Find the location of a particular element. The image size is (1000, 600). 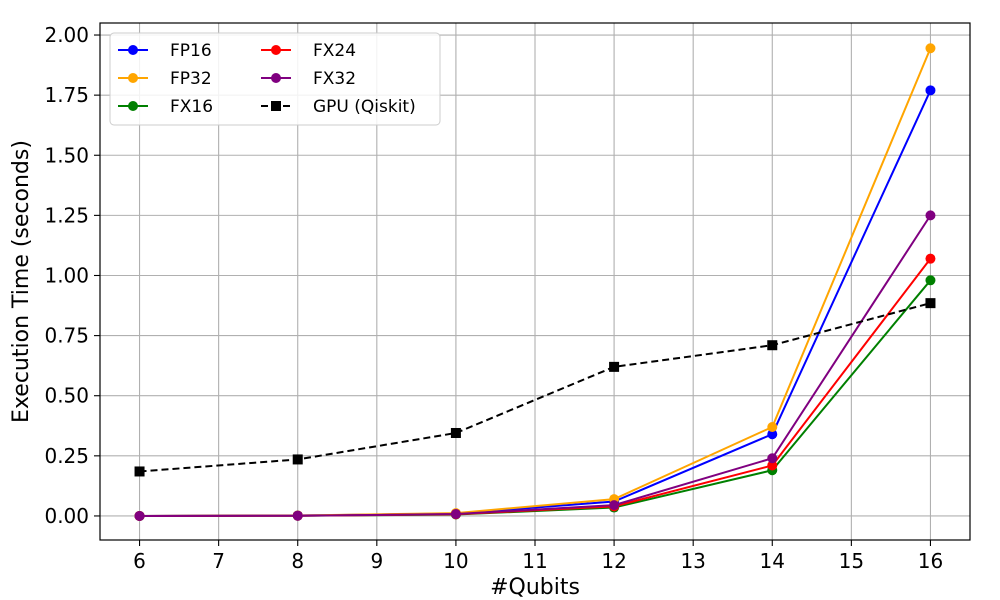

legend: FP16 FP32 FX16 FX24 FX32 GPU (Qiskit) is located at coordinates (275, 79).